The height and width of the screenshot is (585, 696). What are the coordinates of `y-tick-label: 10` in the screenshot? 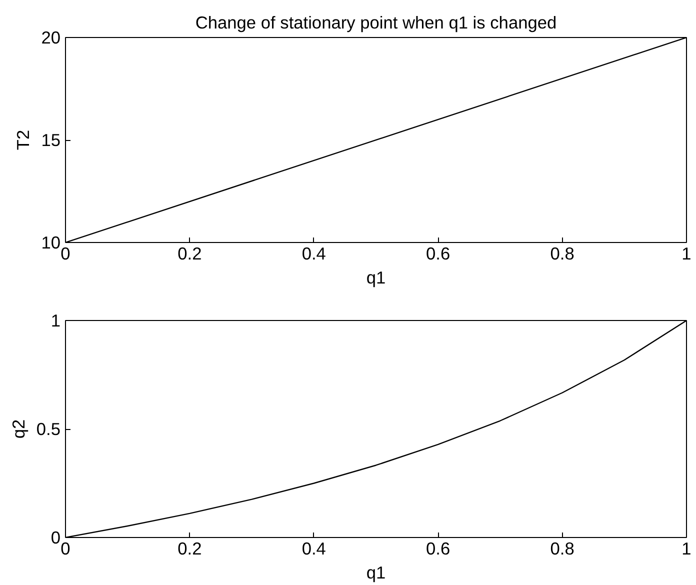 It's located at (51, 242).